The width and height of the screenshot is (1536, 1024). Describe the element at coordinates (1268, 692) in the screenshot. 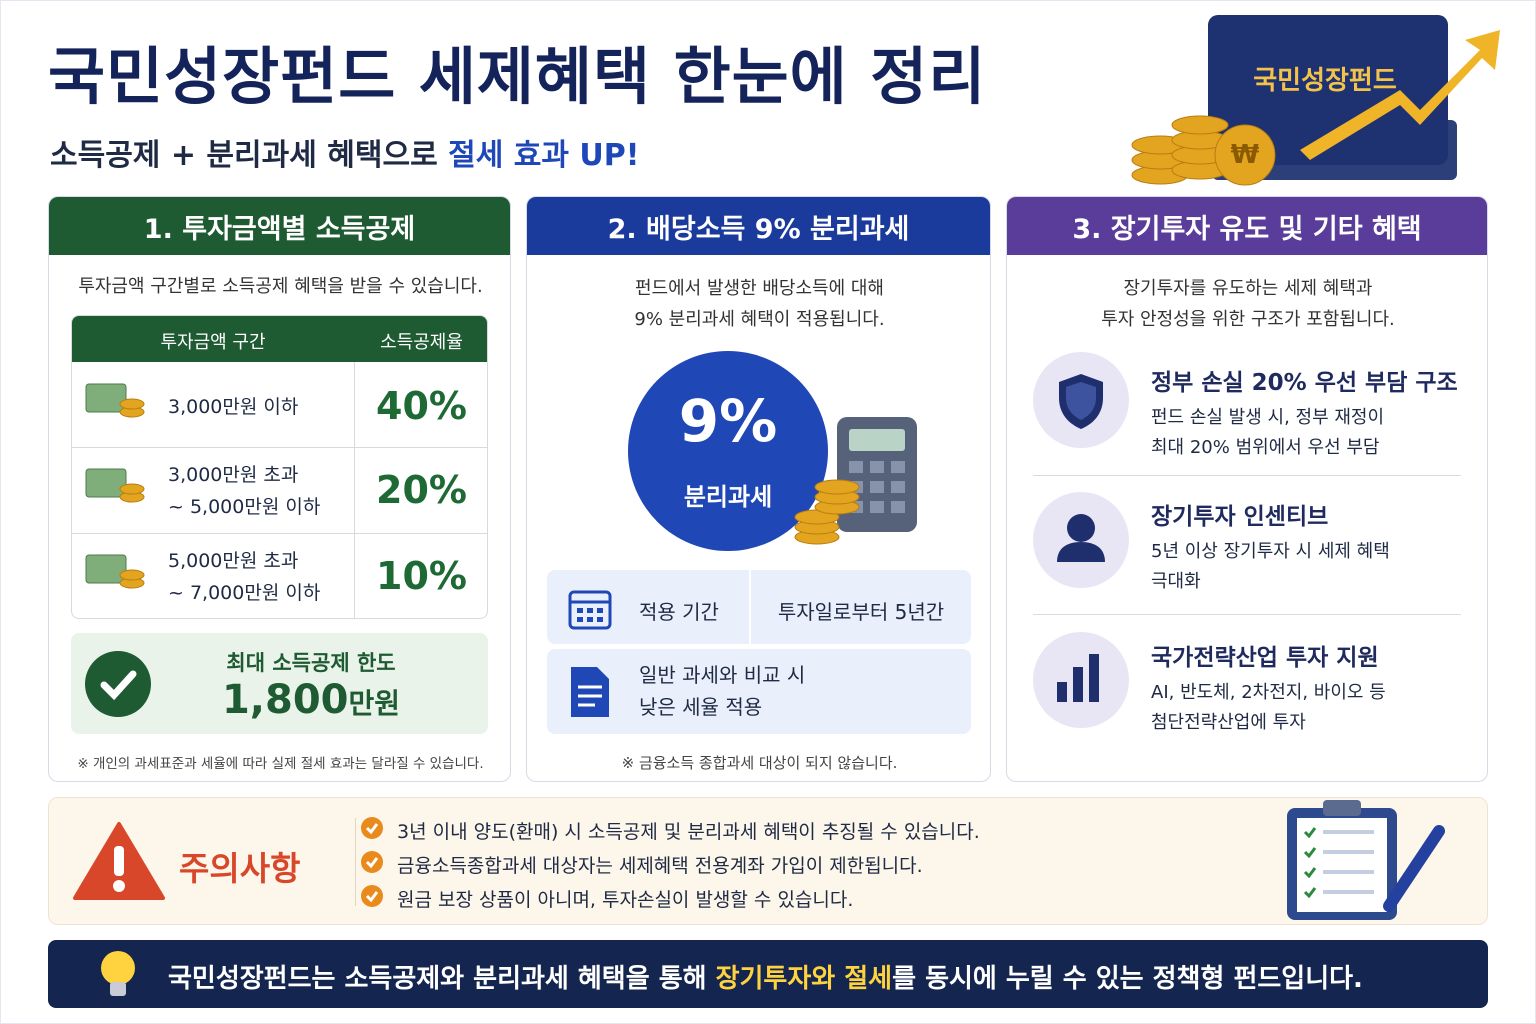

I see `item-desc: AI, 반도체, 2차전지, 바이오 등` at that location.